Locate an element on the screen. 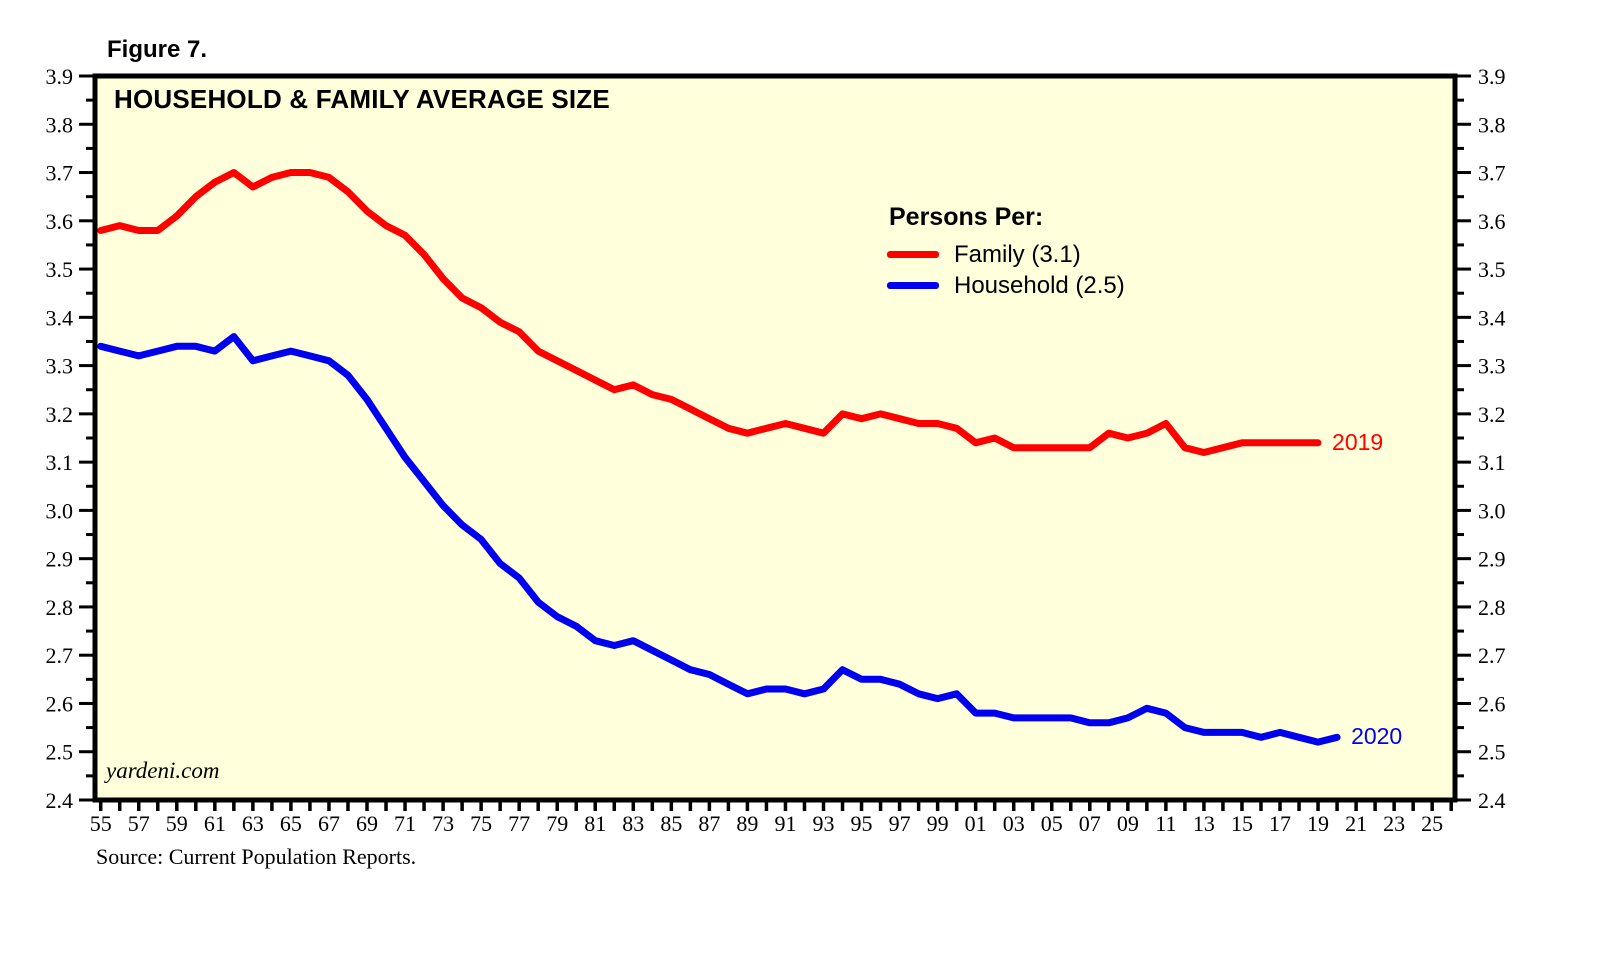 This screenshot has height=955, width=1610. x-axis-label: 59 is located at coordinates (177, 823).